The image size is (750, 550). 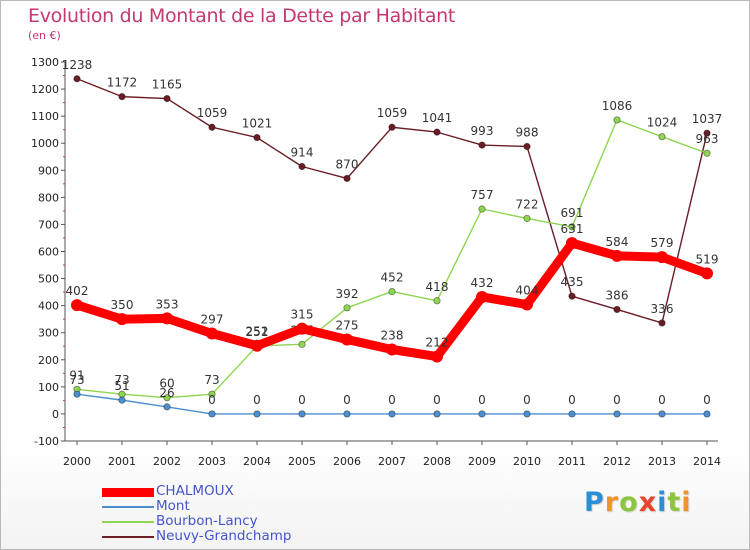 I want to click on y-tick-label: 1300, so click(x=45, y=62).